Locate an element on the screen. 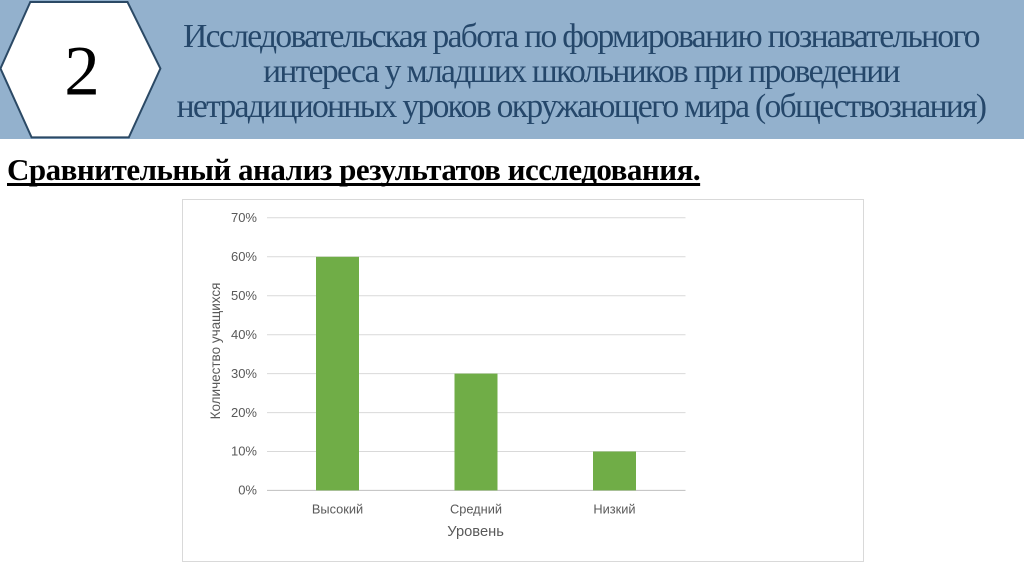  svg-text: Низкий is located at coordinates (614, 508).